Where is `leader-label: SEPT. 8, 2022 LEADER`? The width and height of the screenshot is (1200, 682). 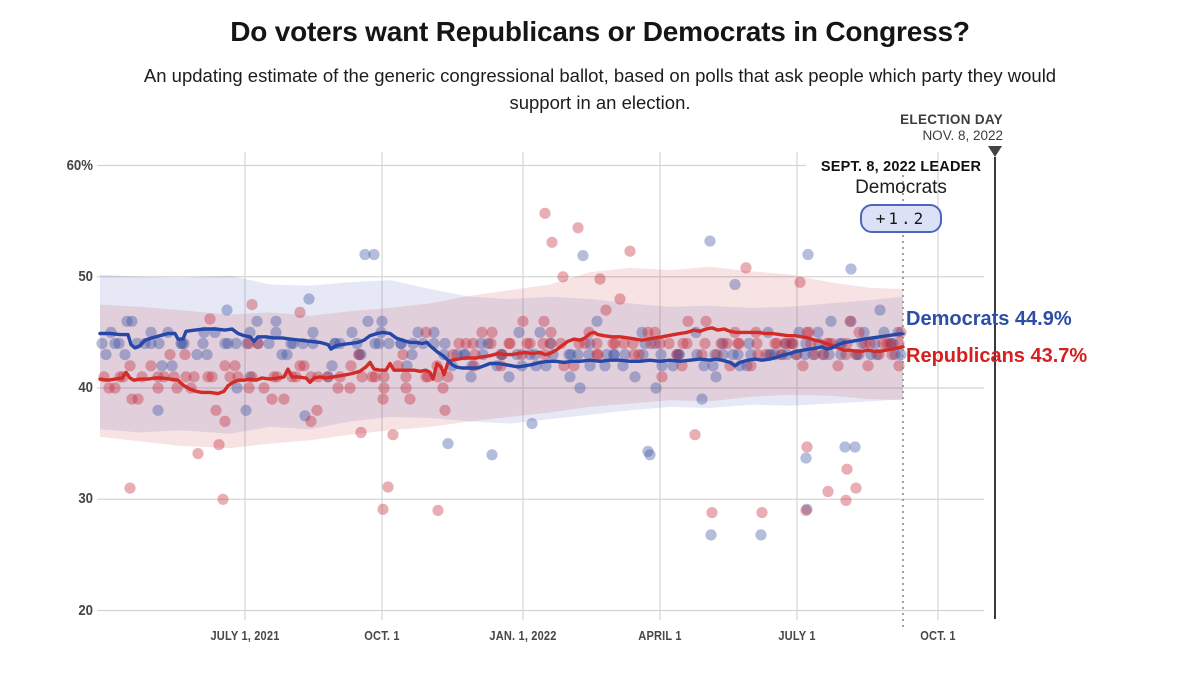
leader-label: SEPT. 8, 2022 LEADER is located at coordinates (901, 167).